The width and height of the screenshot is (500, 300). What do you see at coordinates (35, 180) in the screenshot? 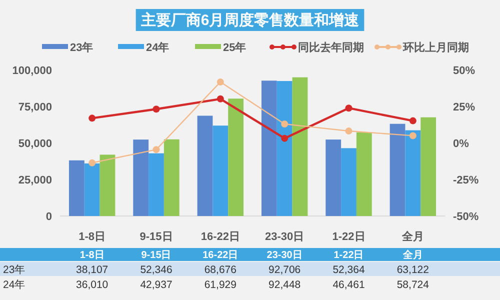
I see `y-tick-label: 25,000` at bounding box center [35, 180].